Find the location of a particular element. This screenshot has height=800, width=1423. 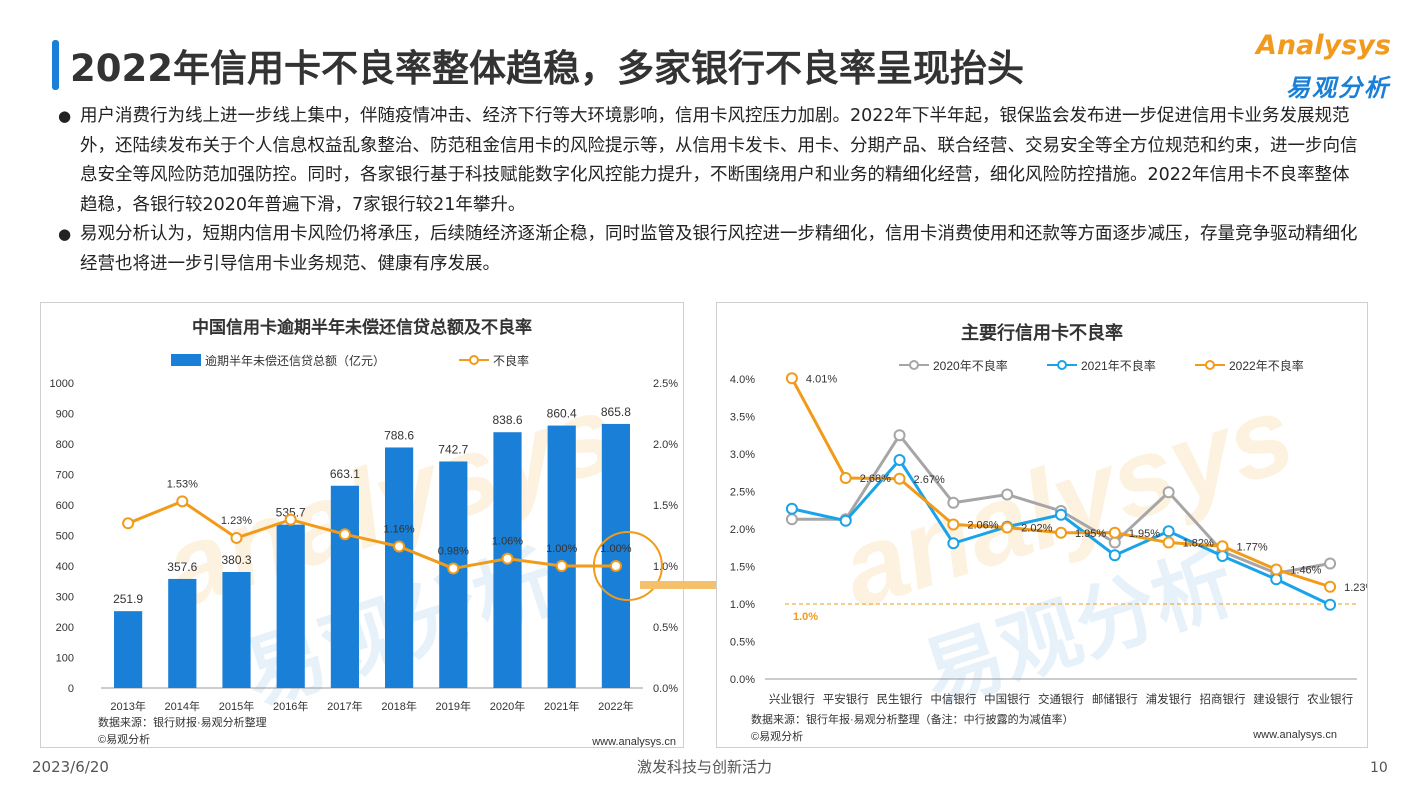

legend-bar-swatch is located at coordinates (186, 360).